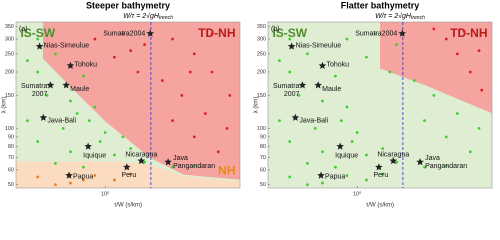  What do you see at coordinates (105, 193) in the screenshot?
I see `x-tick-label: 10⁰` at bounding box center [105, 193].